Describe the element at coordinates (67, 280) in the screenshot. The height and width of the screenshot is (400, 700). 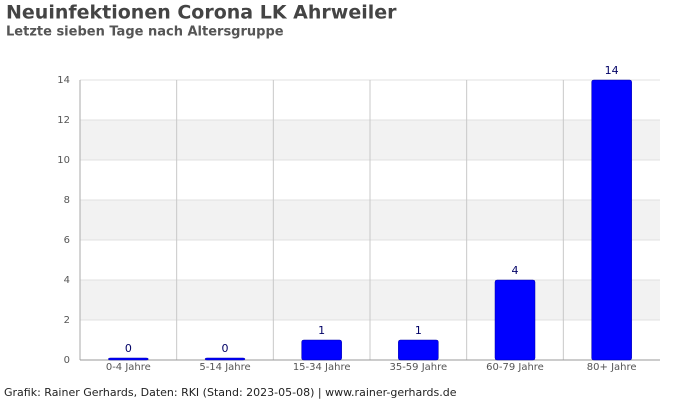
I see `y-tick-label: 4` at that location.